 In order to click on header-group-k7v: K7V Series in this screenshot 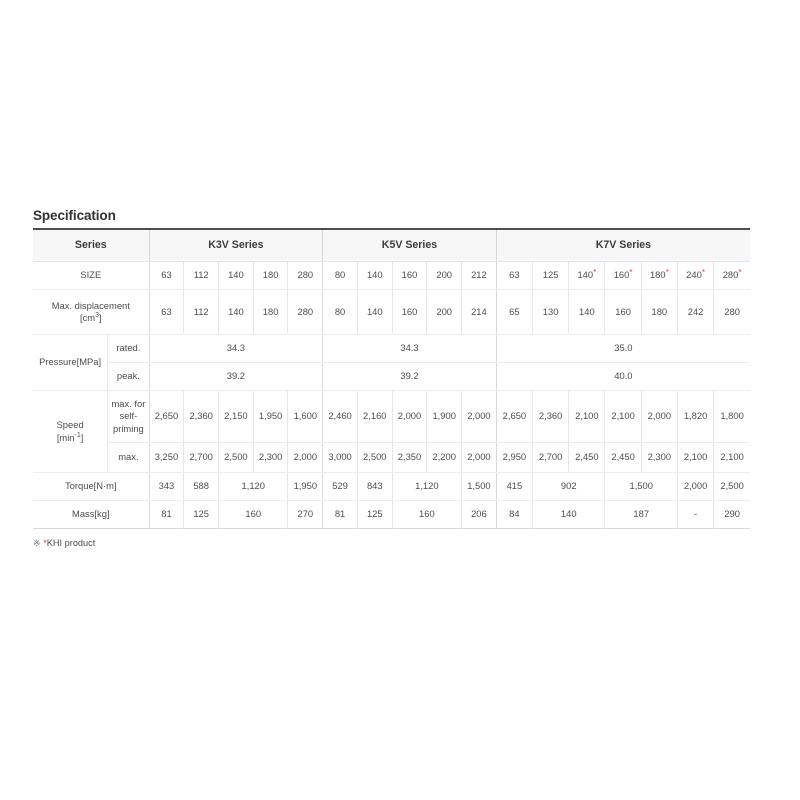, I will do `click(623, 245)`.